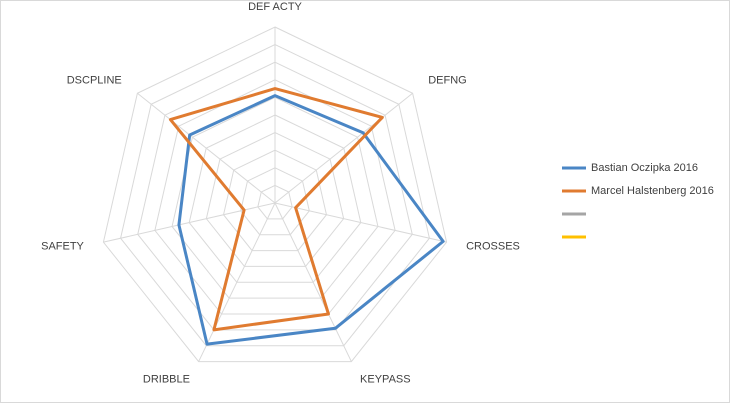 The width and height of the screenshot is (730, 403). I want to click on axis-label: KEYPASS, so click(385, 379).